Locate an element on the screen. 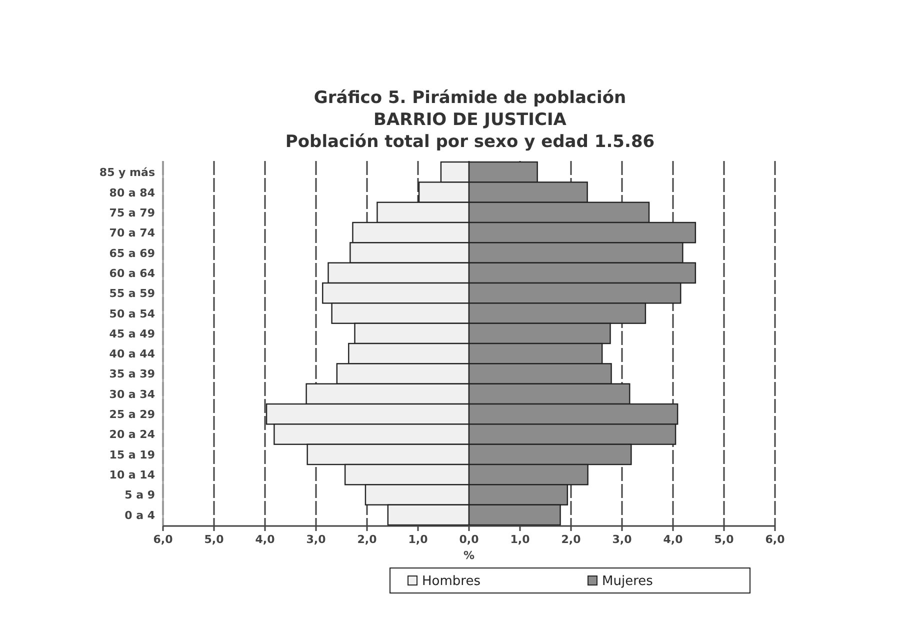 Image resolution: width=906 pixels, height=631 pixels. y-tick-label: 35 a 39 is located at coordinates (132, 374).